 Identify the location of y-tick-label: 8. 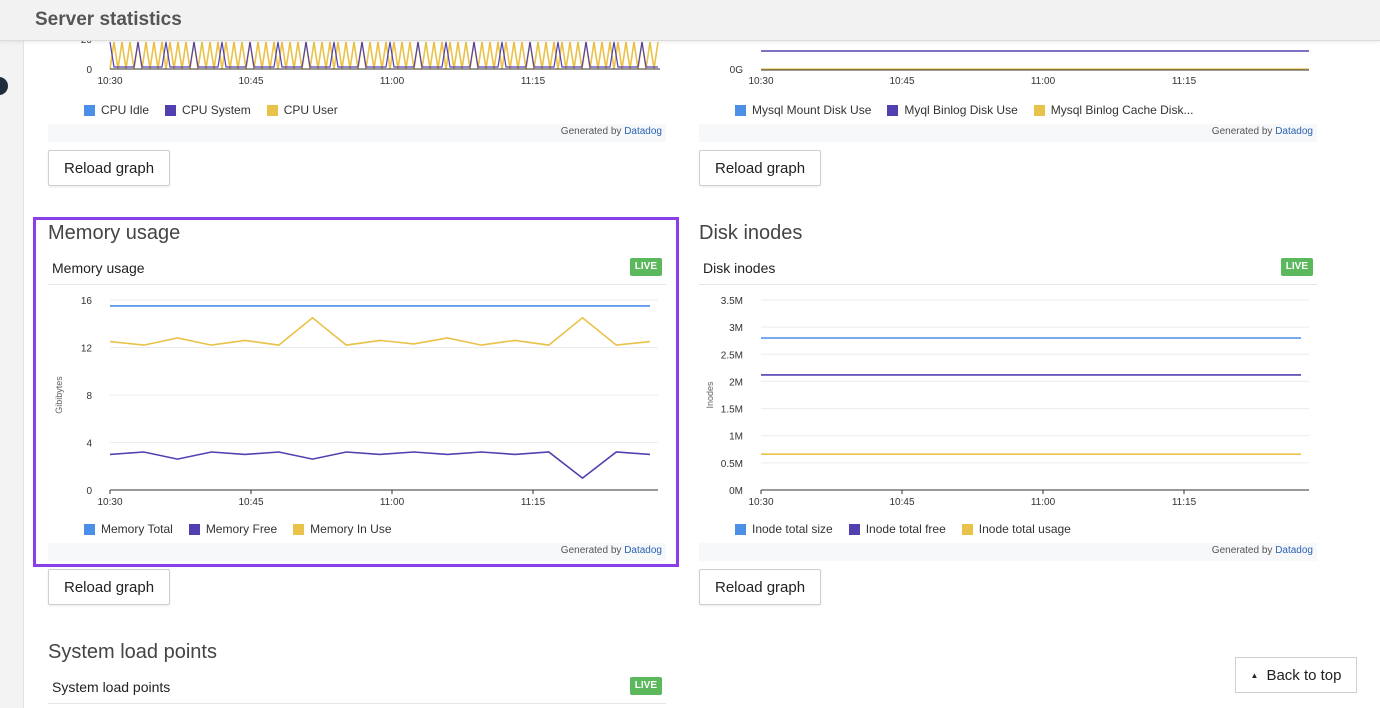
(89, 396).